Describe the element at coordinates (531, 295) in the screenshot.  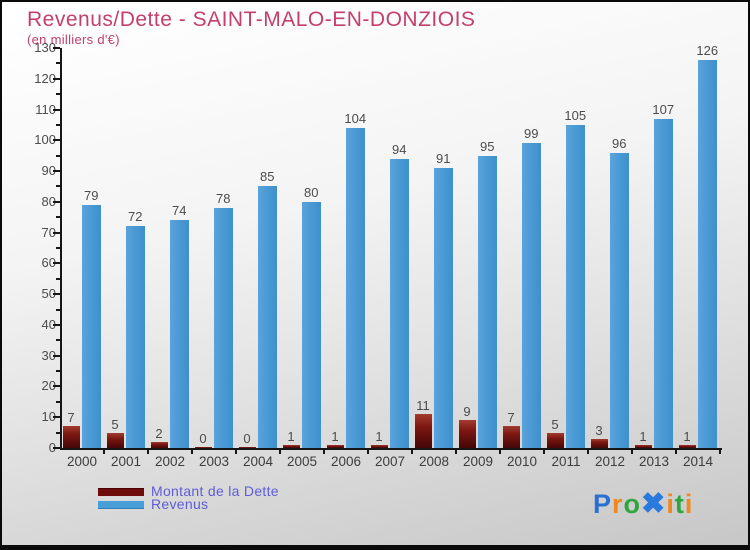
I see `bar-revenus-2010` at that location.